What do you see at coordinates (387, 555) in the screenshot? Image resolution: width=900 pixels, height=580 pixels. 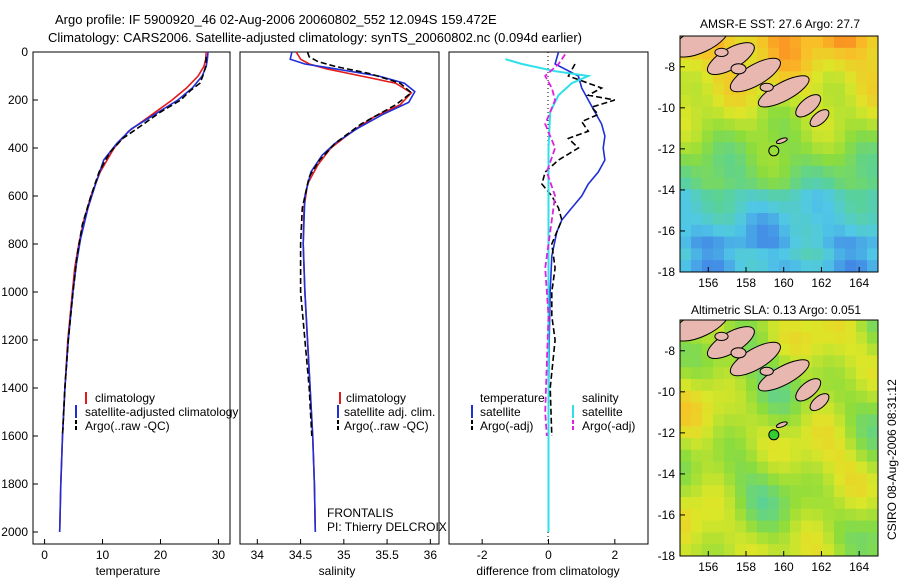 I see `x-tick-label: 35.5` at bounding box center [387, 555].